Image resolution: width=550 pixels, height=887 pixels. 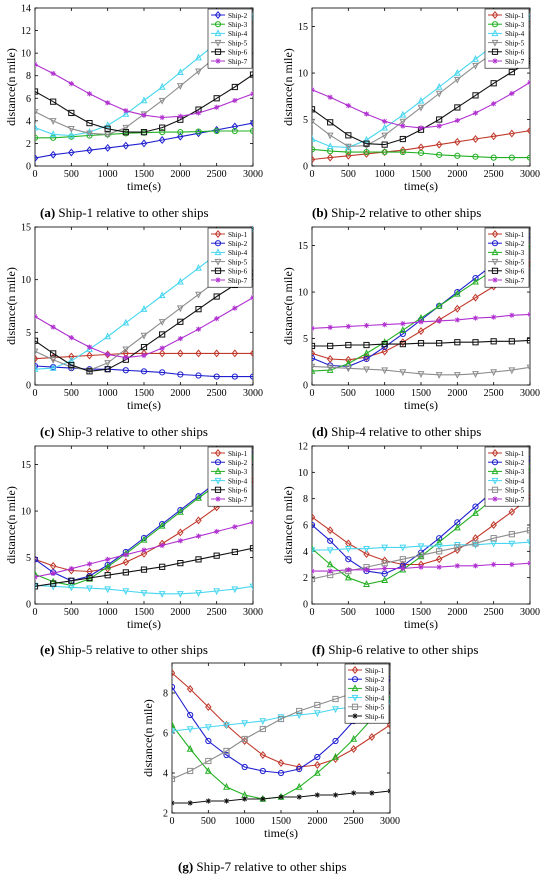 What do you see at coordinates (515, 244) in the screenshot?
I see `legend-label-d-ship-2: Ship-2` at bounding box center [515, 244].